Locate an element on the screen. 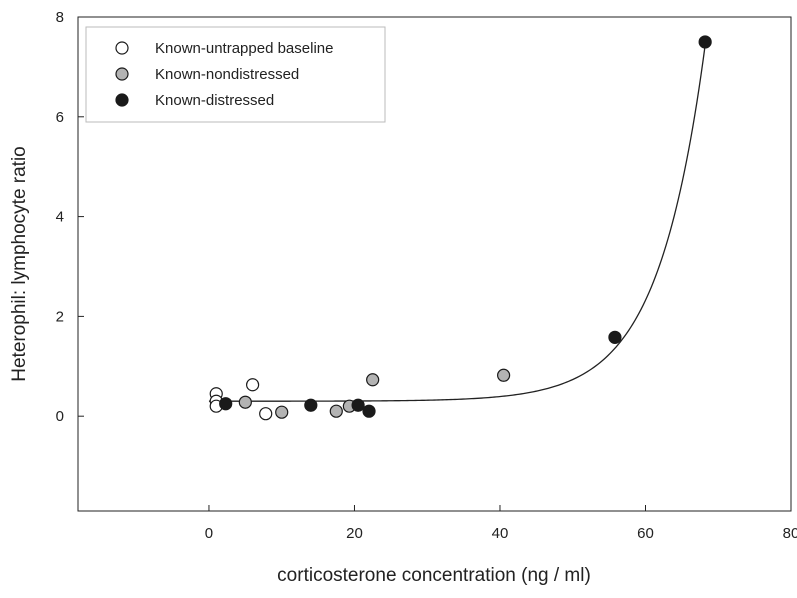 This screenshot has height=598, width=797. y-tick-label: 6 is located at coordinates (60, 117).